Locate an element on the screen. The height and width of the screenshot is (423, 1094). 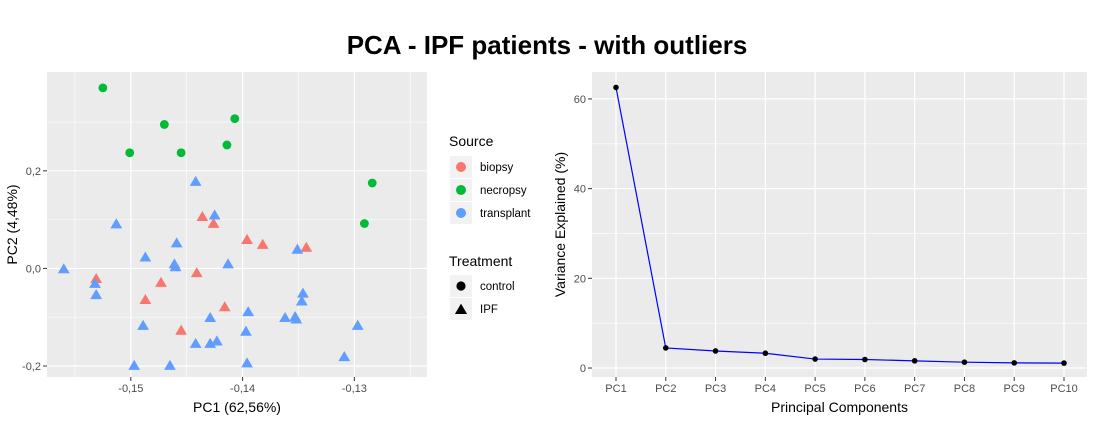
scree-x-tick-label: PC4 is located at coordinates (765, 389).